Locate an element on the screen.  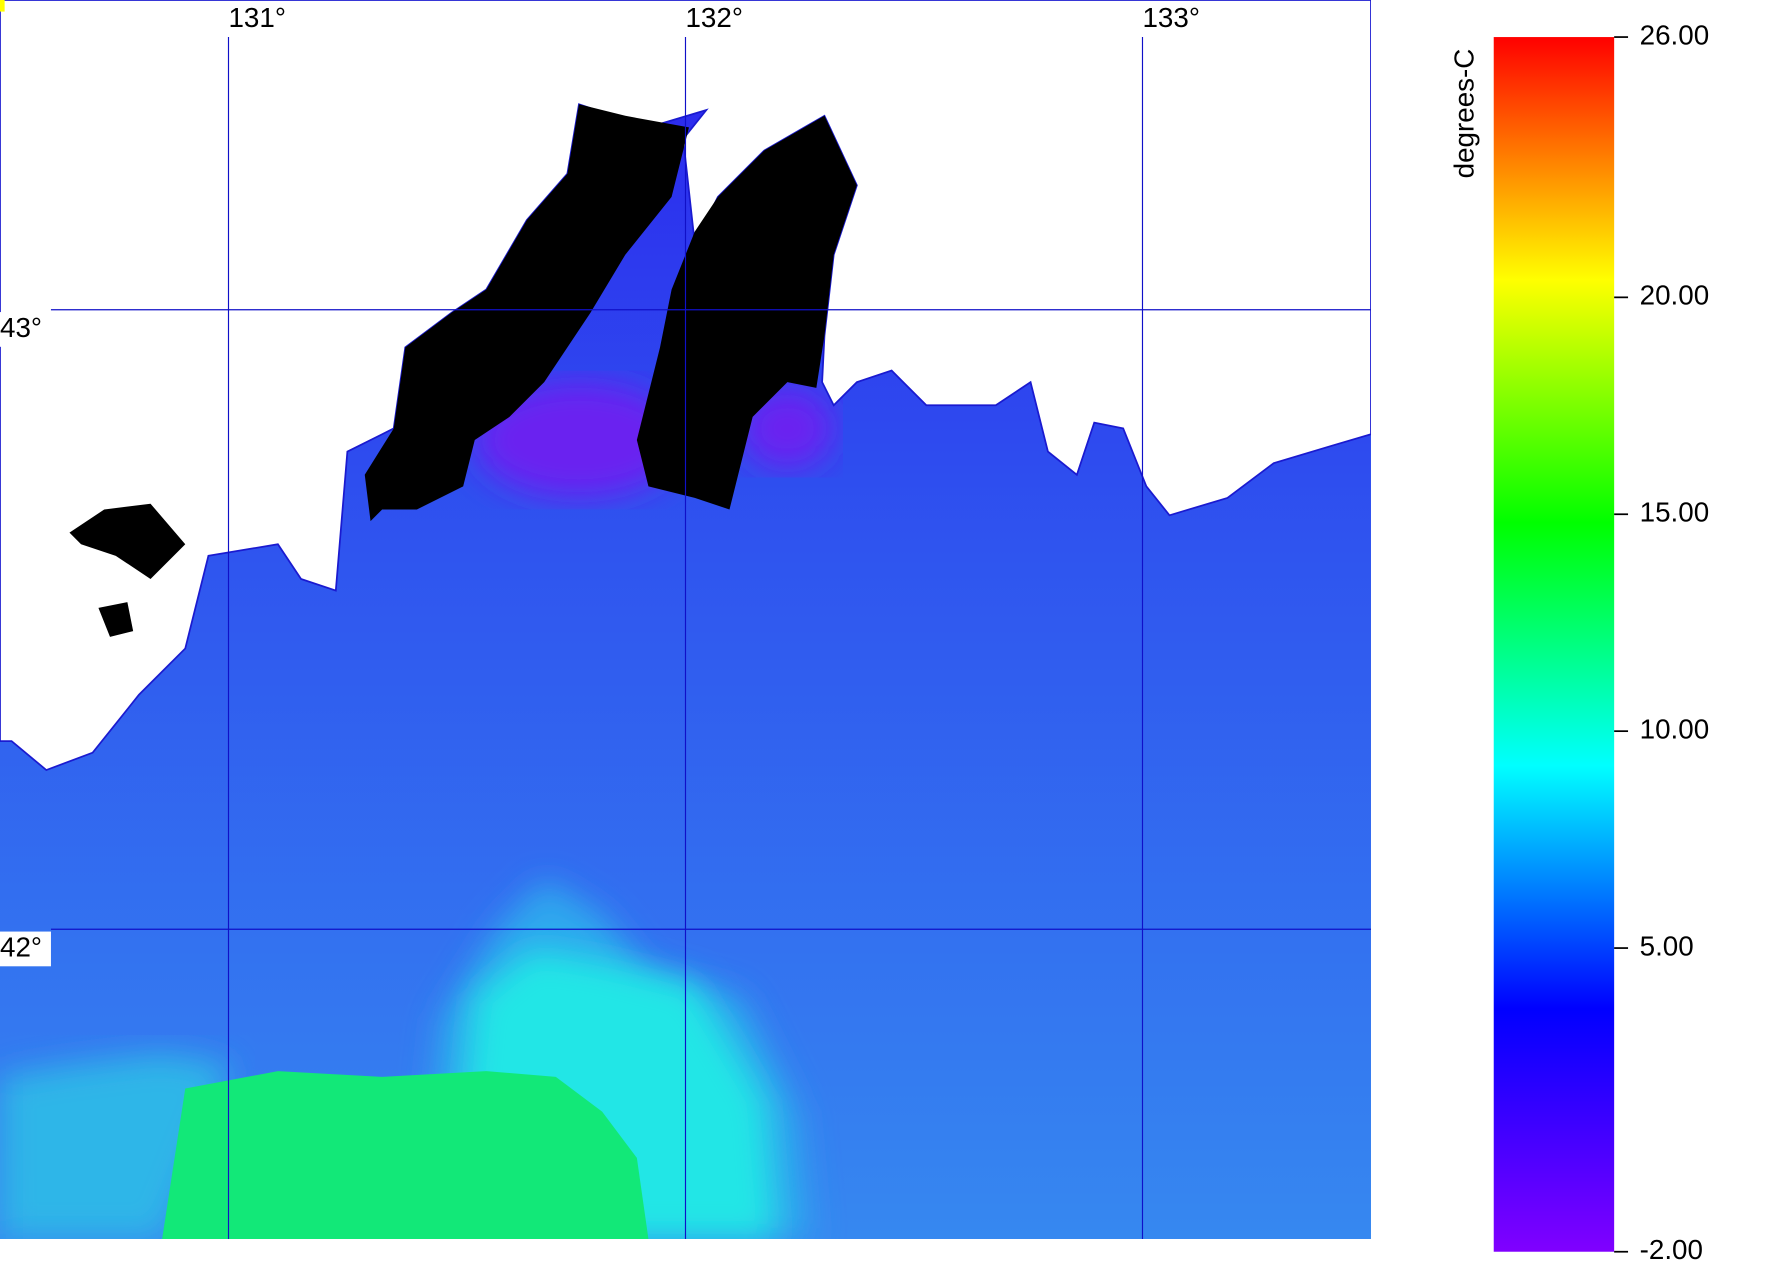
colorbar-tick-label: 15.00 is located at coordinates (1675, 512).